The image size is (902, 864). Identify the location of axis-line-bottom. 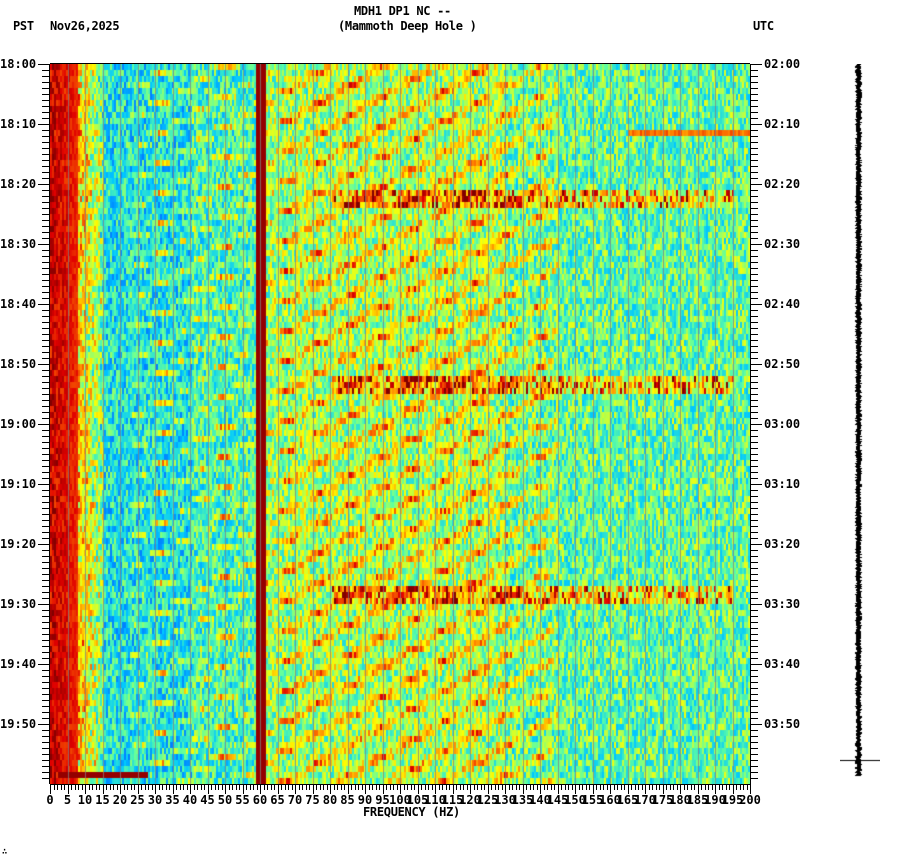
(400, 784).